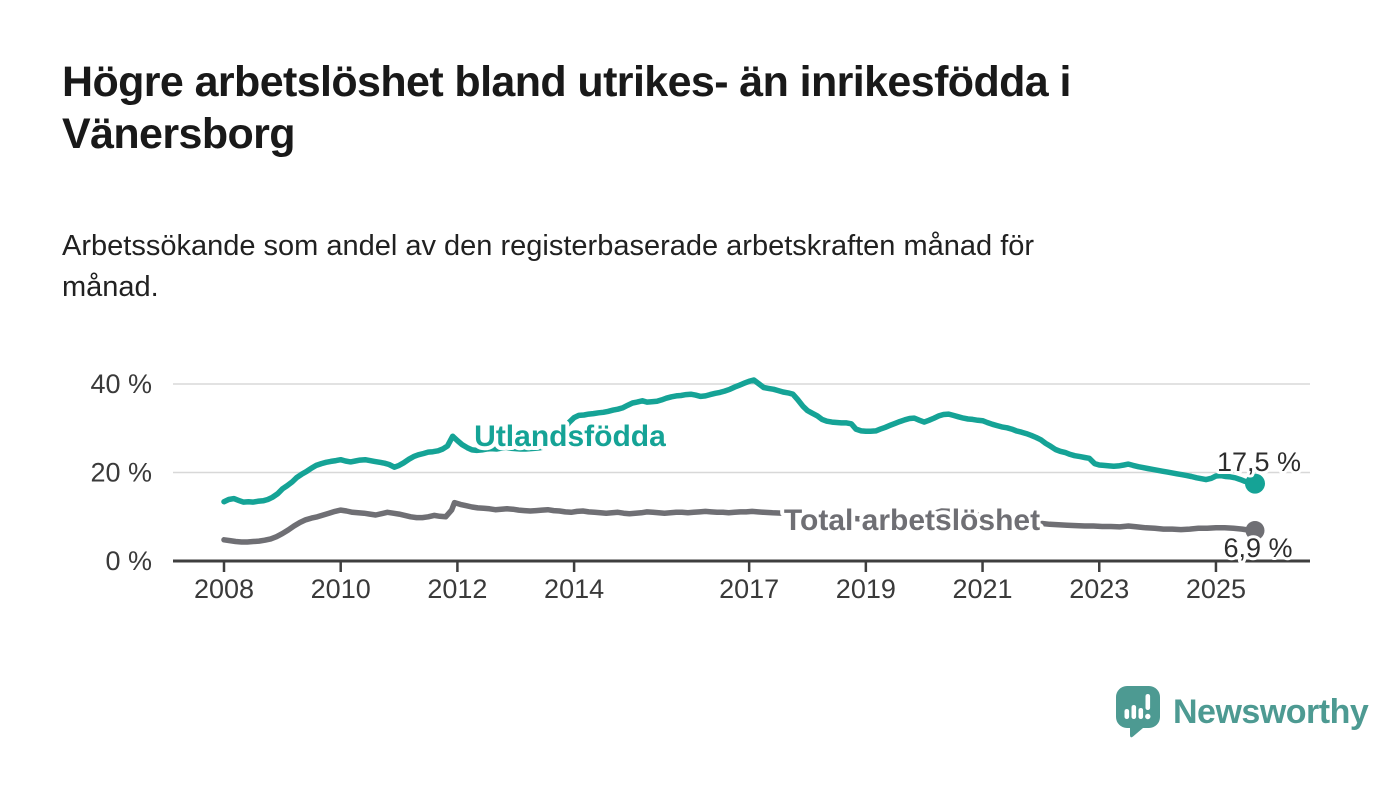 Image resolution: width=1400 pixels, height=794 pixels. What do you see at coordinates (1271, 711) in the screenshot?
I see `brand-name: Newsworthy` at bounding box center [1271, 711].